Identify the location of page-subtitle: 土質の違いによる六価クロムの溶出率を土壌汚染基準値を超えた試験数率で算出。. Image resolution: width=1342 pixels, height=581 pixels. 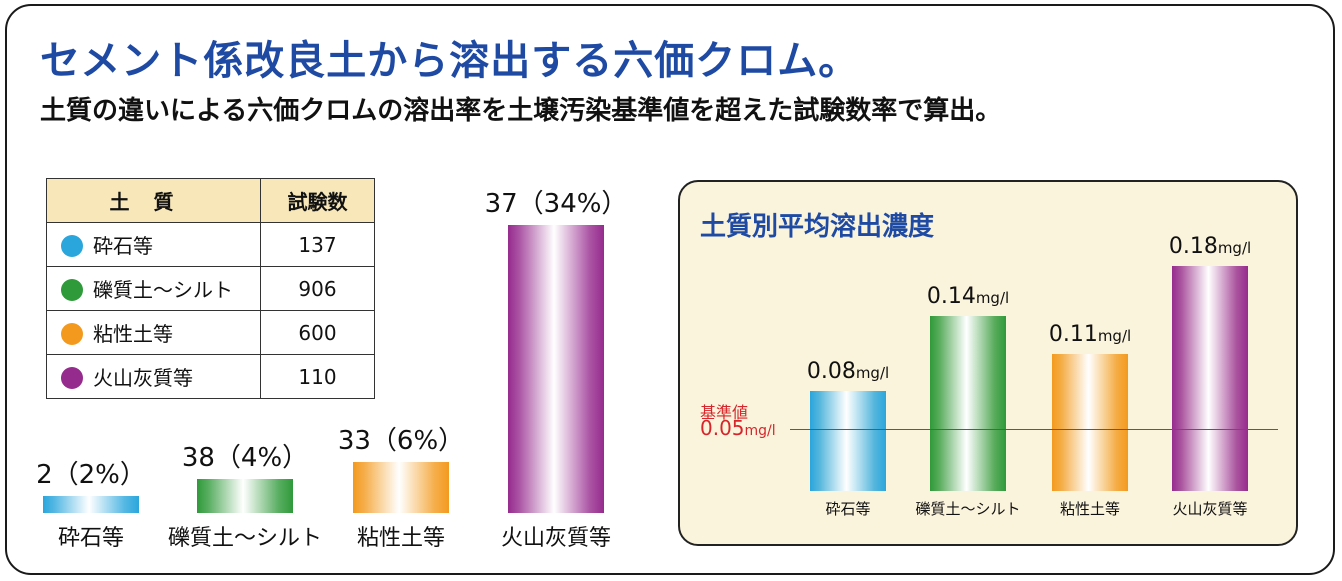
(521, 111).